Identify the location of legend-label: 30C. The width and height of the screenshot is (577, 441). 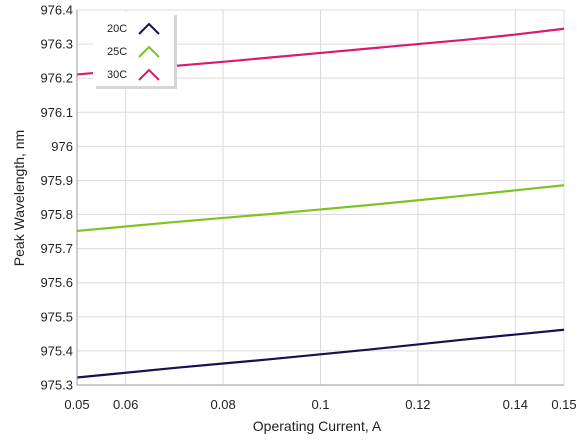
(117, 75).